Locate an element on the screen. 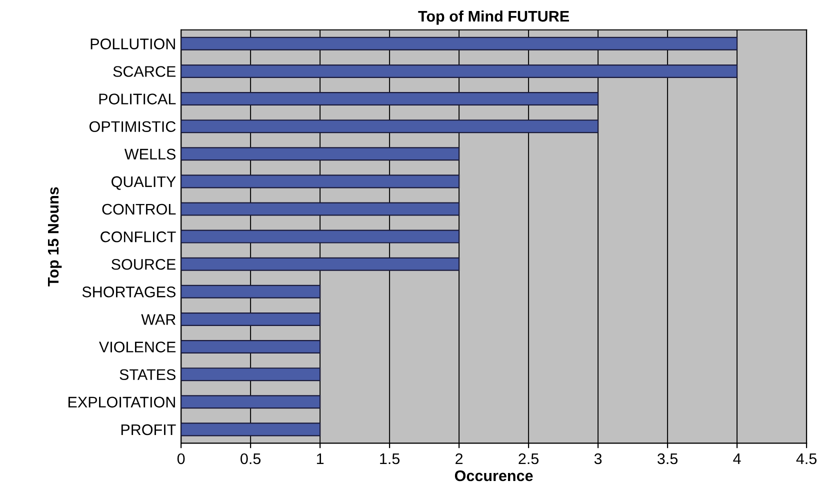  y-tick-label: STATES is located at coordinates (148, 374).